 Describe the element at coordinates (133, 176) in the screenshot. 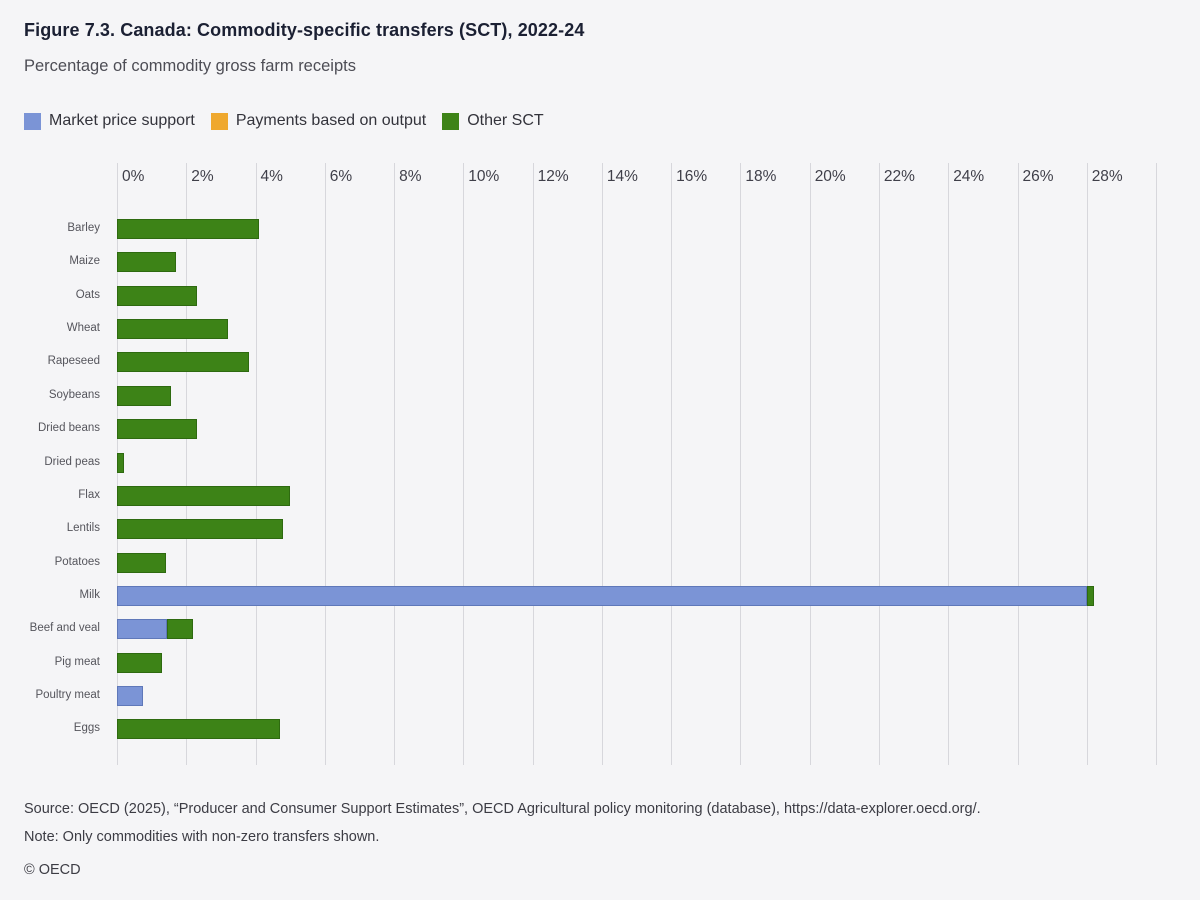

I see `x-tick-label: 0%` at that location.